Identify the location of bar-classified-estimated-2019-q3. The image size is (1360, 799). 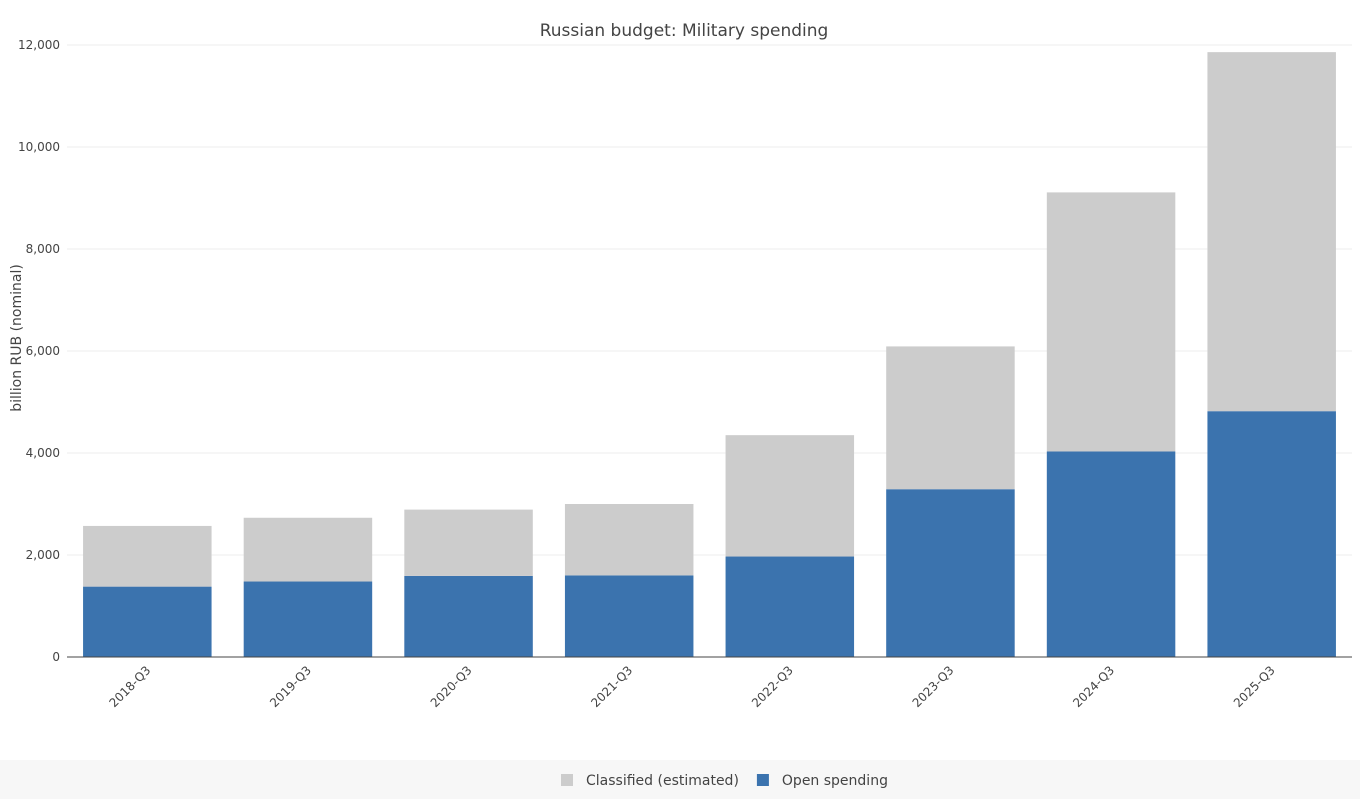
(308, 549).